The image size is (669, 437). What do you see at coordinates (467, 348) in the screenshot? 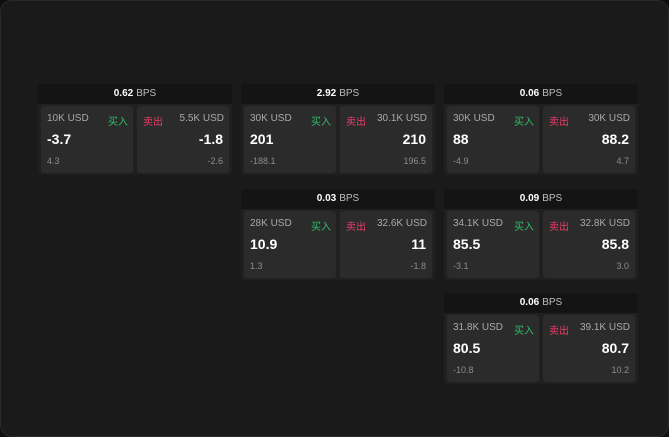
I see `bid-price: 80.5` at bounding box center [467, 348].